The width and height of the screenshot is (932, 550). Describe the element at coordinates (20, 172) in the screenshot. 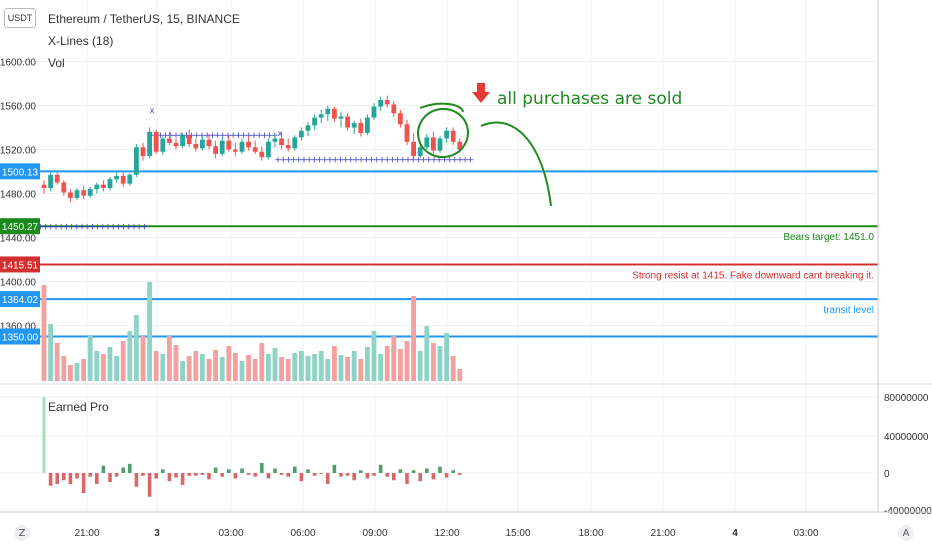

I see `price-label: 1500.13` at that location.